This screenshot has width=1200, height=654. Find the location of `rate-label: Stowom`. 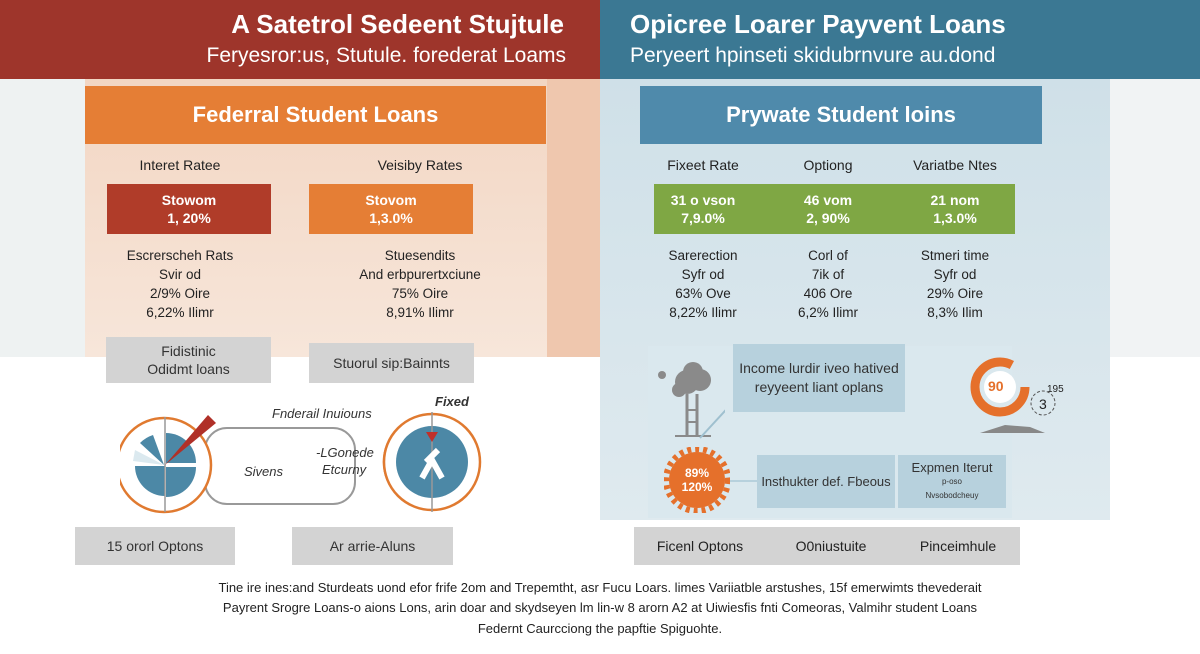

rate-label: Stowom is located at coordinates (189, 200).